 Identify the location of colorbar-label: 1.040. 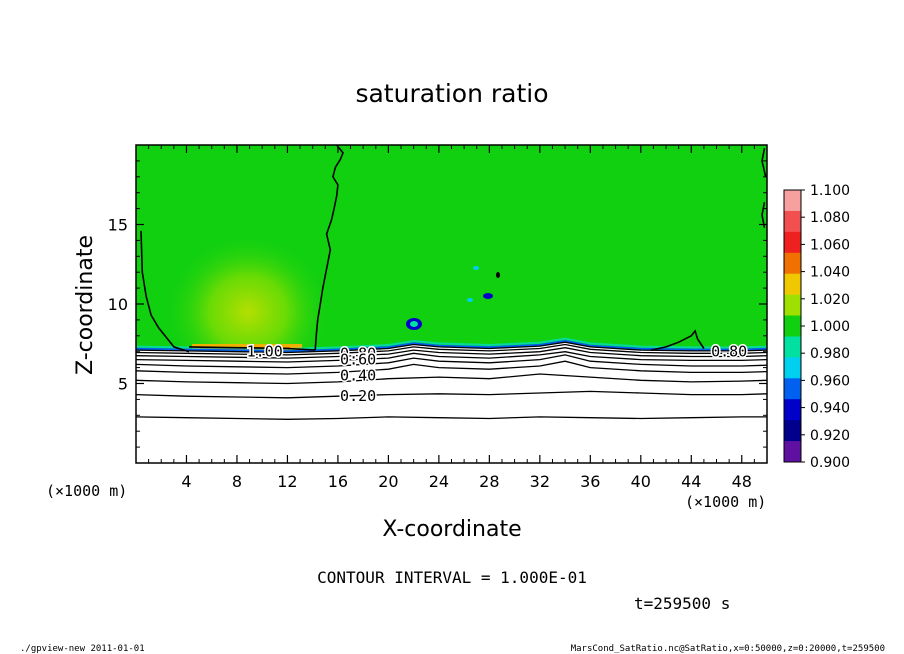
(830, 273).